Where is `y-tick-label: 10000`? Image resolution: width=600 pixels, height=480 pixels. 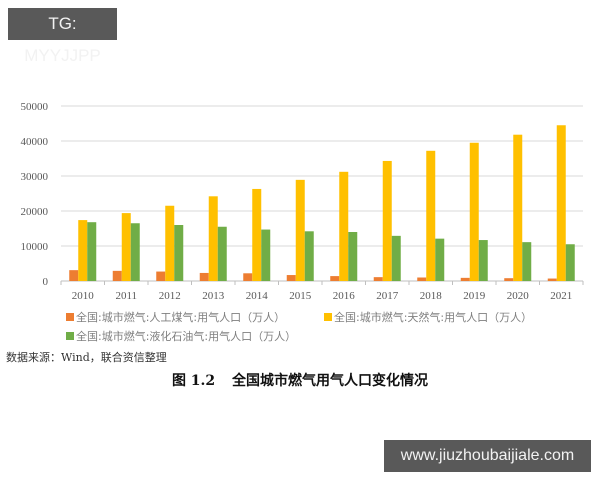 y-tick-label: 10000 is located at coordinates (35, 247).